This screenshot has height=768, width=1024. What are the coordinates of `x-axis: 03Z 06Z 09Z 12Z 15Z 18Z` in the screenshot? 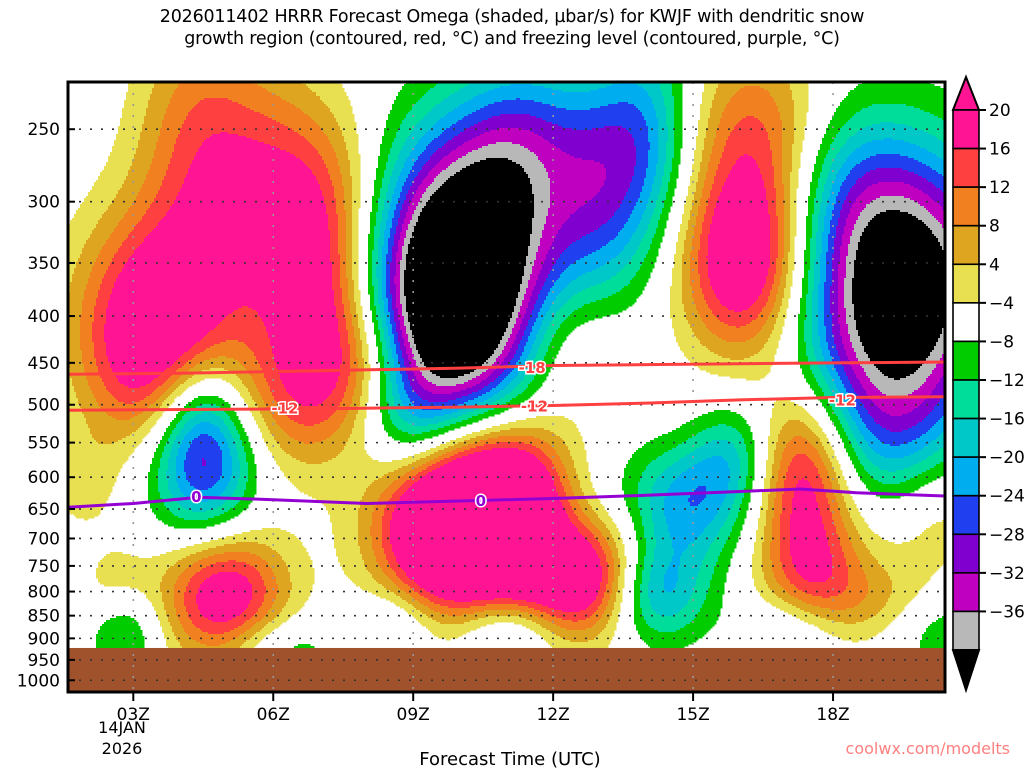 It's located at (483, 708).